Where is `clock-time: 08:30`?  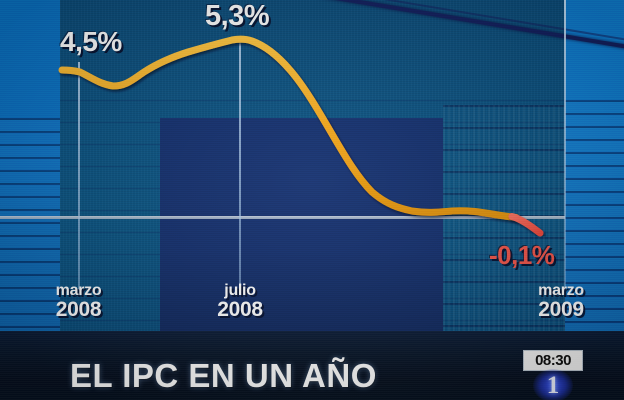 clock-time: 08:30 is located at coordinates (553, 360).